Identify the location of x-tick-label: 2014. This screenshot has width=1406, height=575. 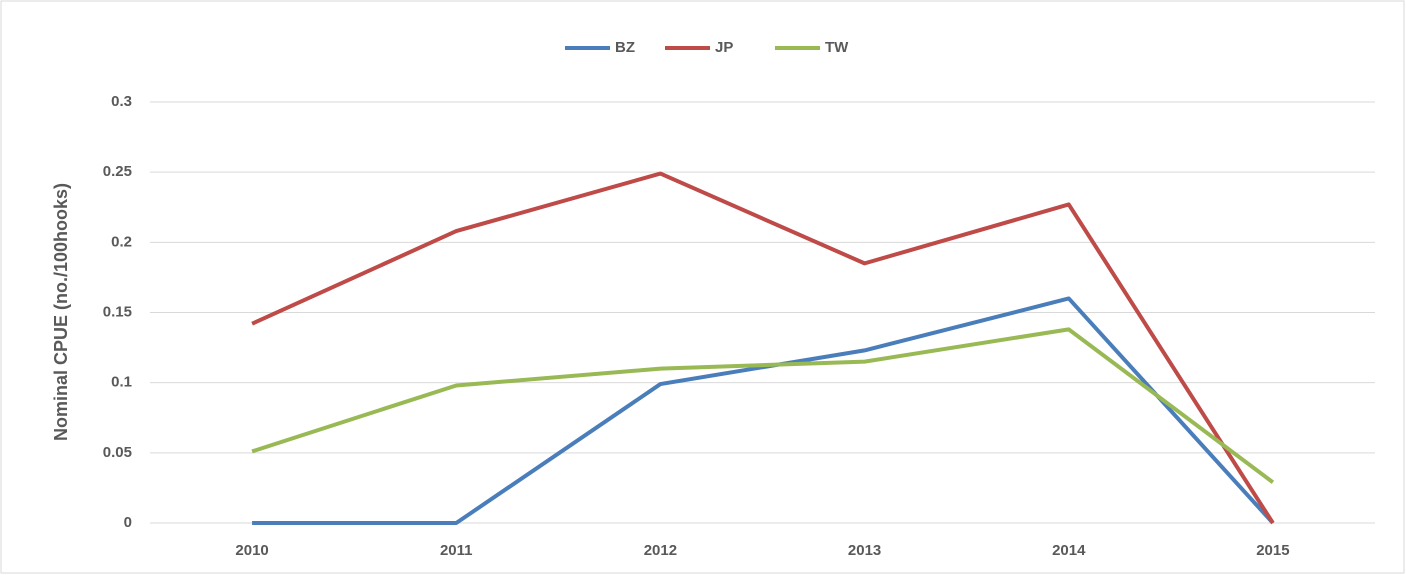
(1069, 550).